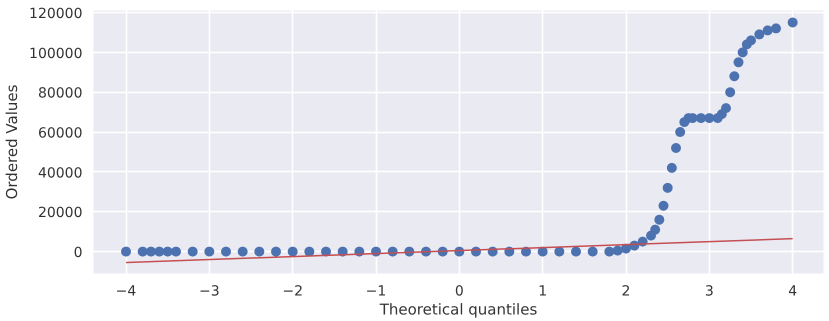  What do you see at coordinates (56, 14) in the screenshot?
I see `y-tick-label: 120000` at bounding box center [56, 14].